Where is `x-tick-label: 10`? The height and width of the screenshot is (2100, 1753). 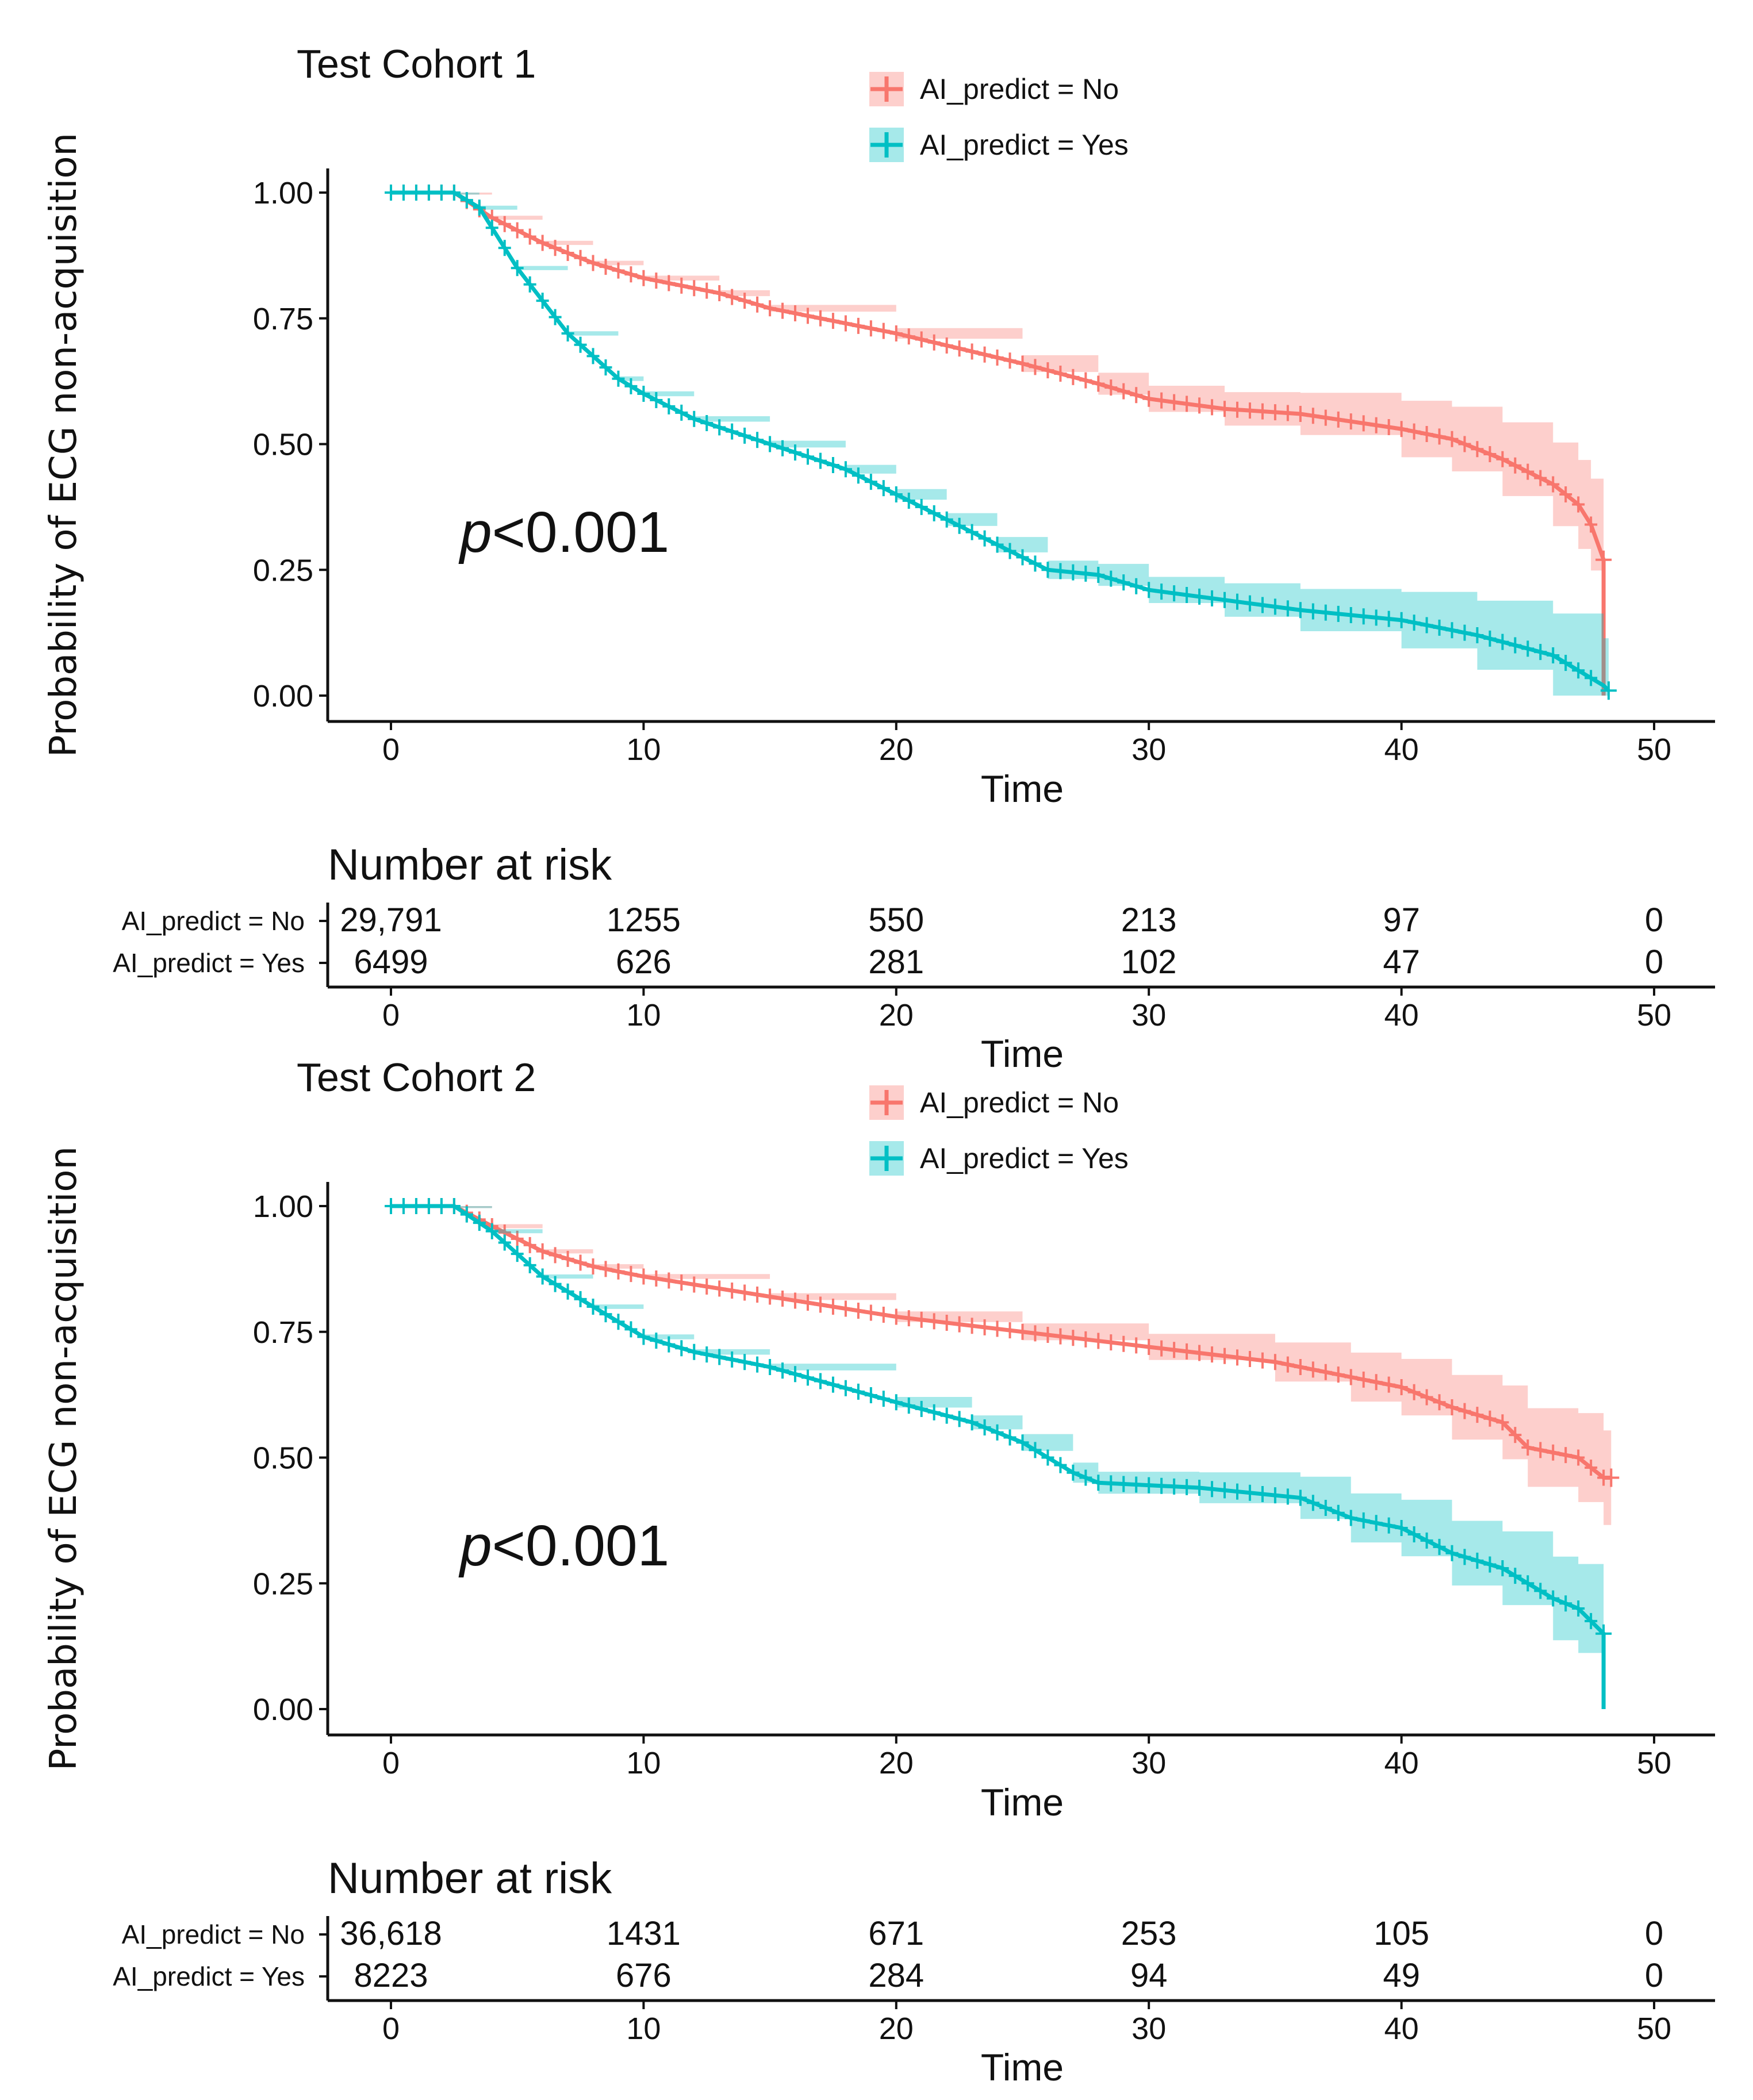 x-tick-label: 10 is located at coordinates (643, 749).